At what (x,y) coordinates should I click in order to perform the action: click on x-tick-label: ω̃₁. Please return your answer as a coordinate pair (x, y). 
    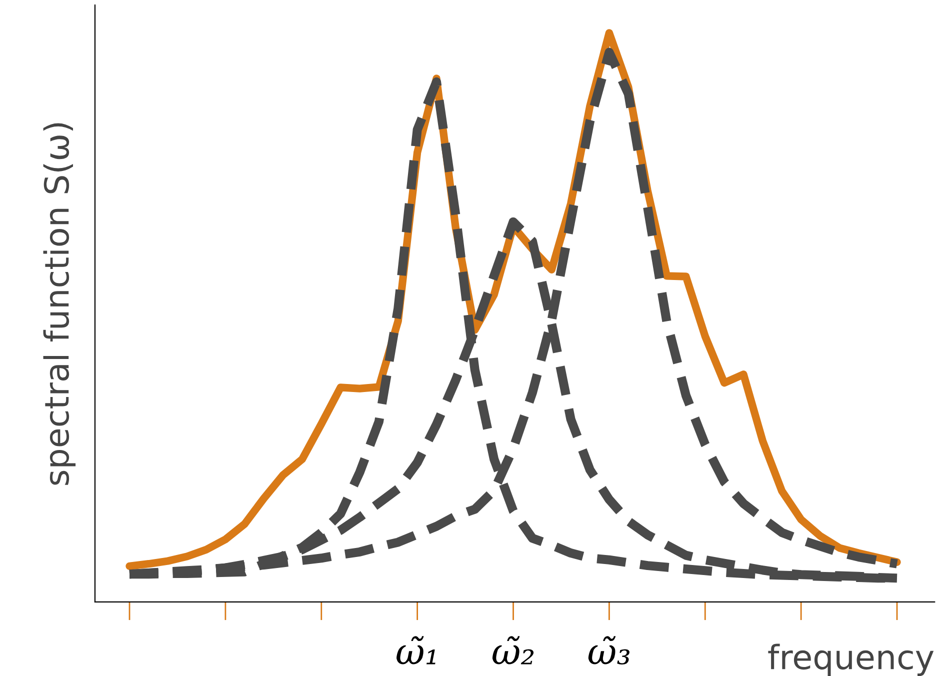
    Looking at the image, I should click on (416, 650).